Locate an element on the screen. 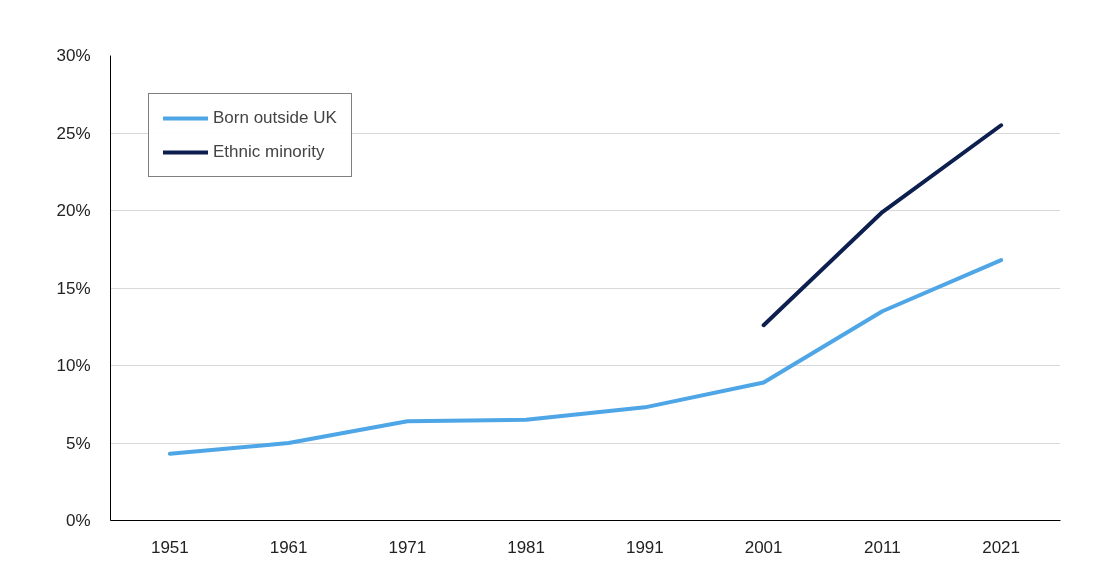 The image size is (1103, 577). legend-label: Ethnic minority is located at coordinates (269, 152).